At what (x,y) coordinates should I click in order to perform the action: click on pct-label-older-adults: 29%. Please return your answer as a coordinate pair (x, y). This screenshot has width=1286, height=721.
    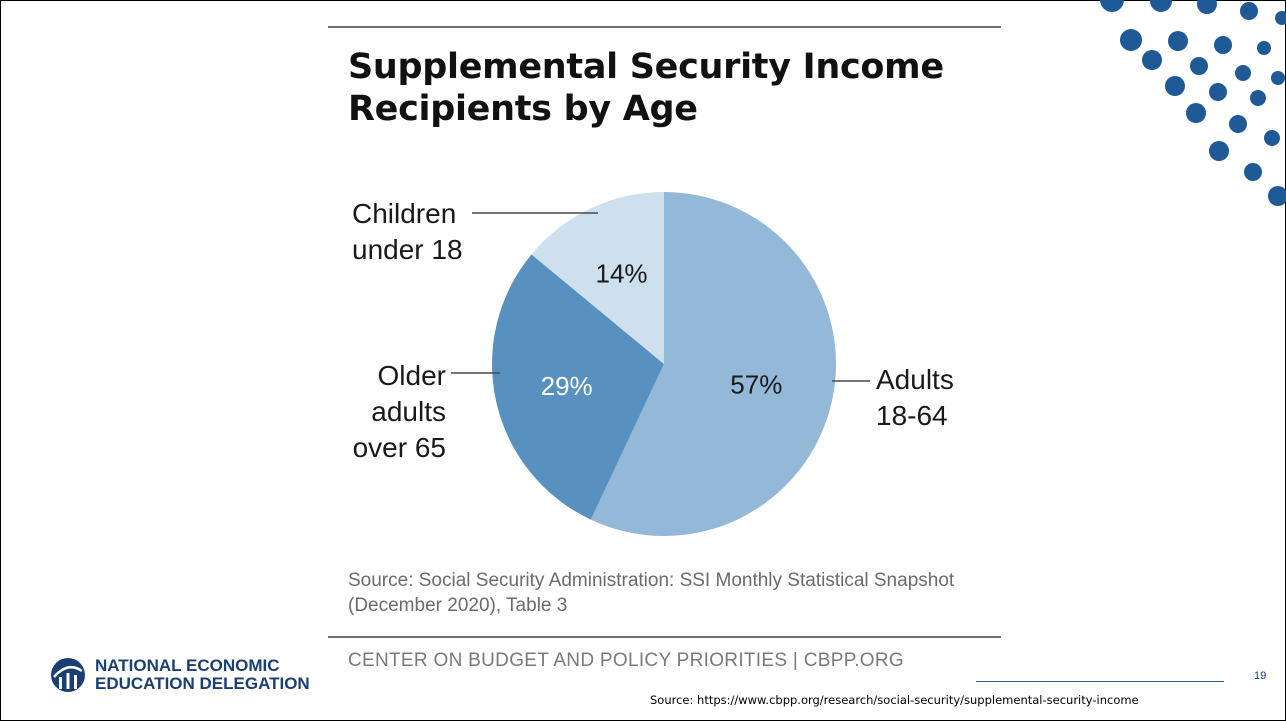
    Looking at the image, I should click on (567, 386).